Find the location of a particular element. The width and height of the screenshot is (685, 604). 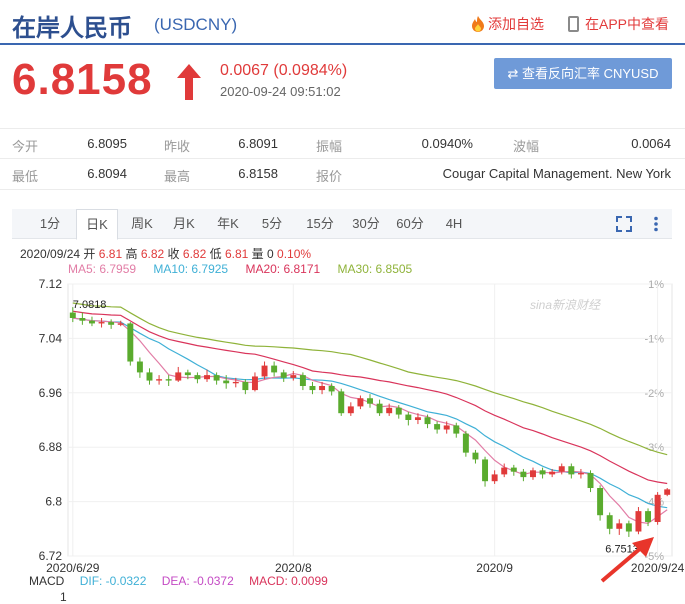

stat-value: 6.8094 is located at coordinates (107, 173).